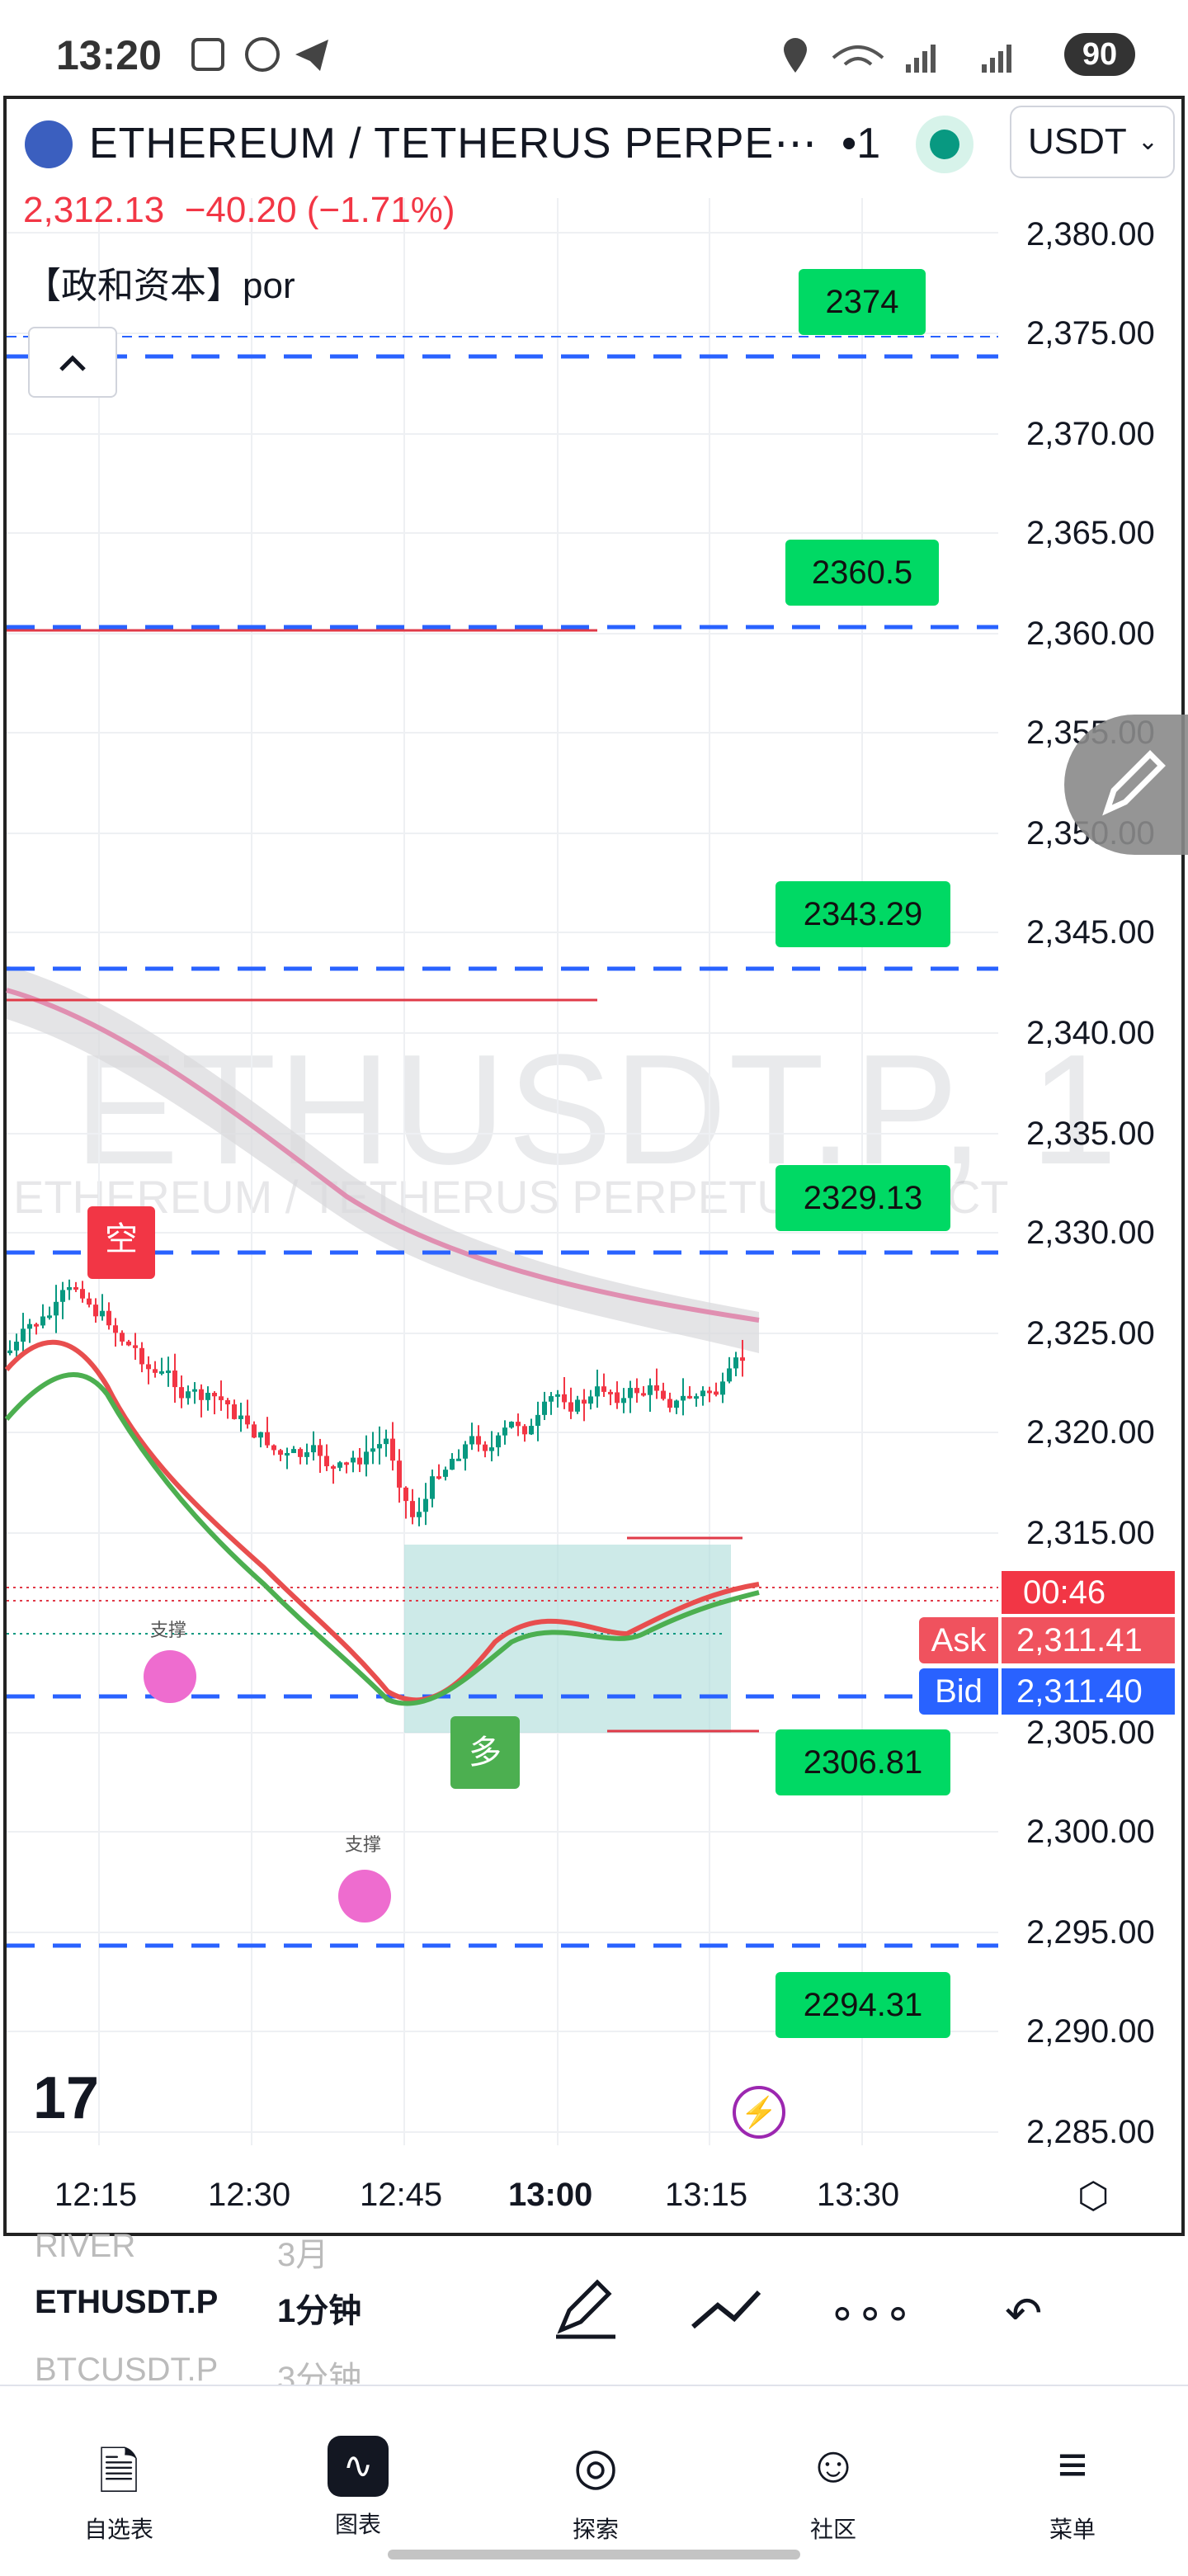 The height and width of the screenshot is (2576, 1188). Describe the element at coordinates (168, 1630) in the screenshot. I see `support-label: 支撑` at that location.